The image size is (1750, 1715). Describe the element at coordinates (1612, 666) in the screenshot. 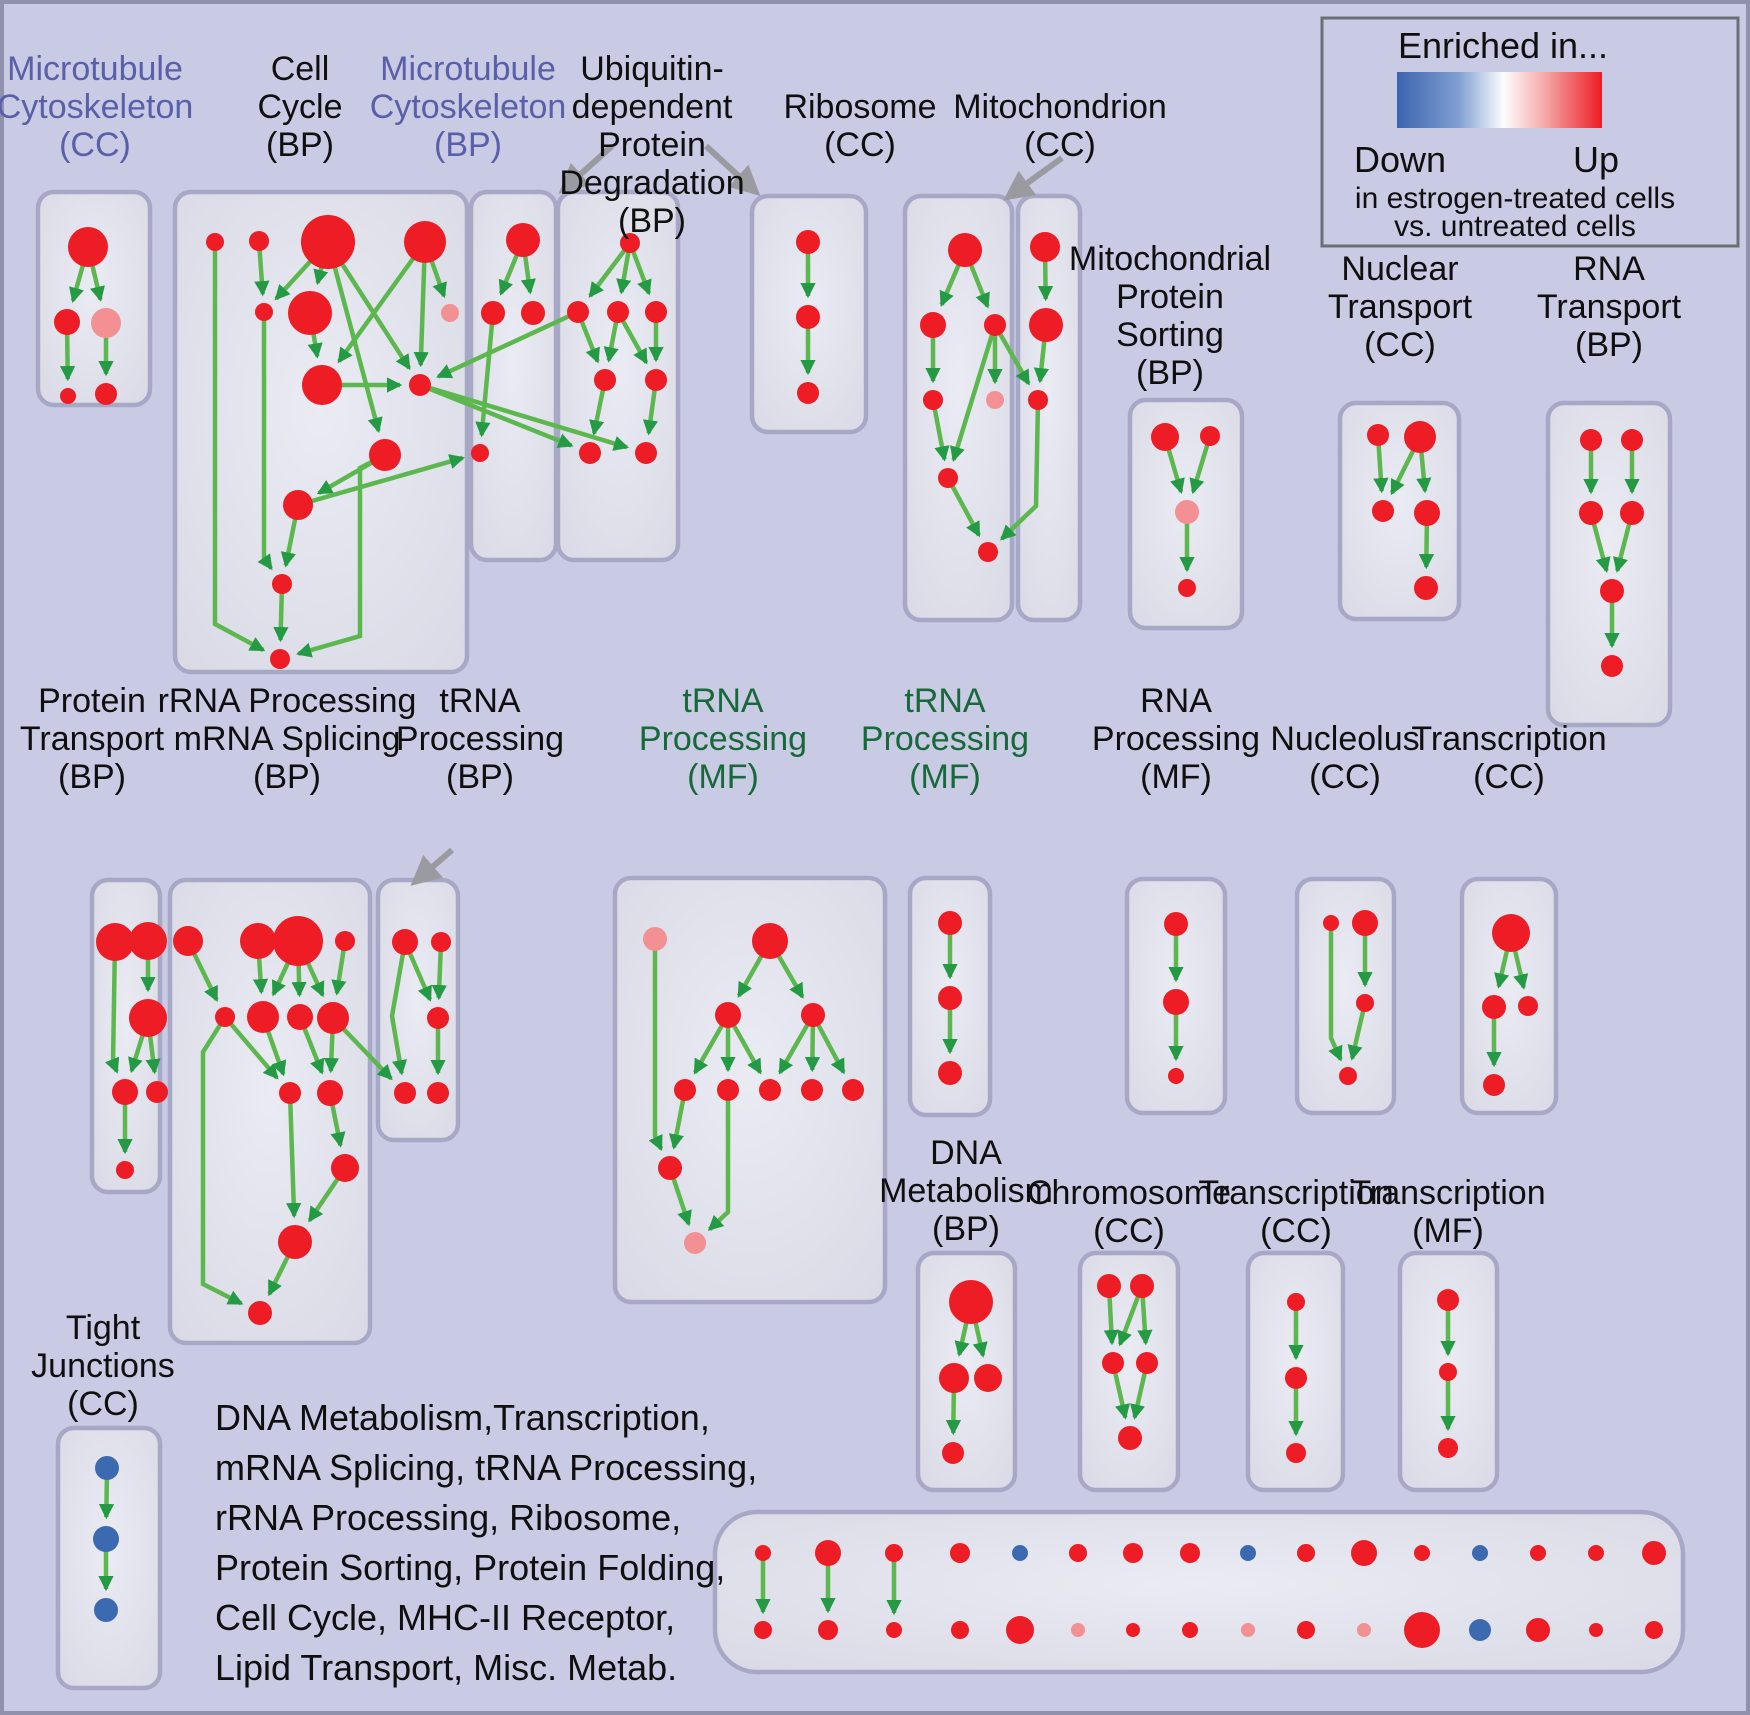

I see `gene-set-node-rt_b` at that location.